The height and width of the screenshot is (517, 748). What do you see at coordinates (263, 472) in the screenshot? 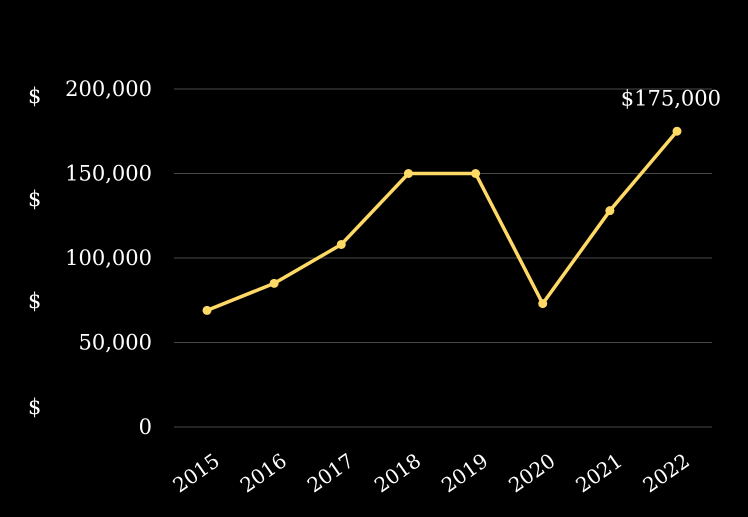
I see `x-tick-label: 2016` at bounding box center [263, 472].